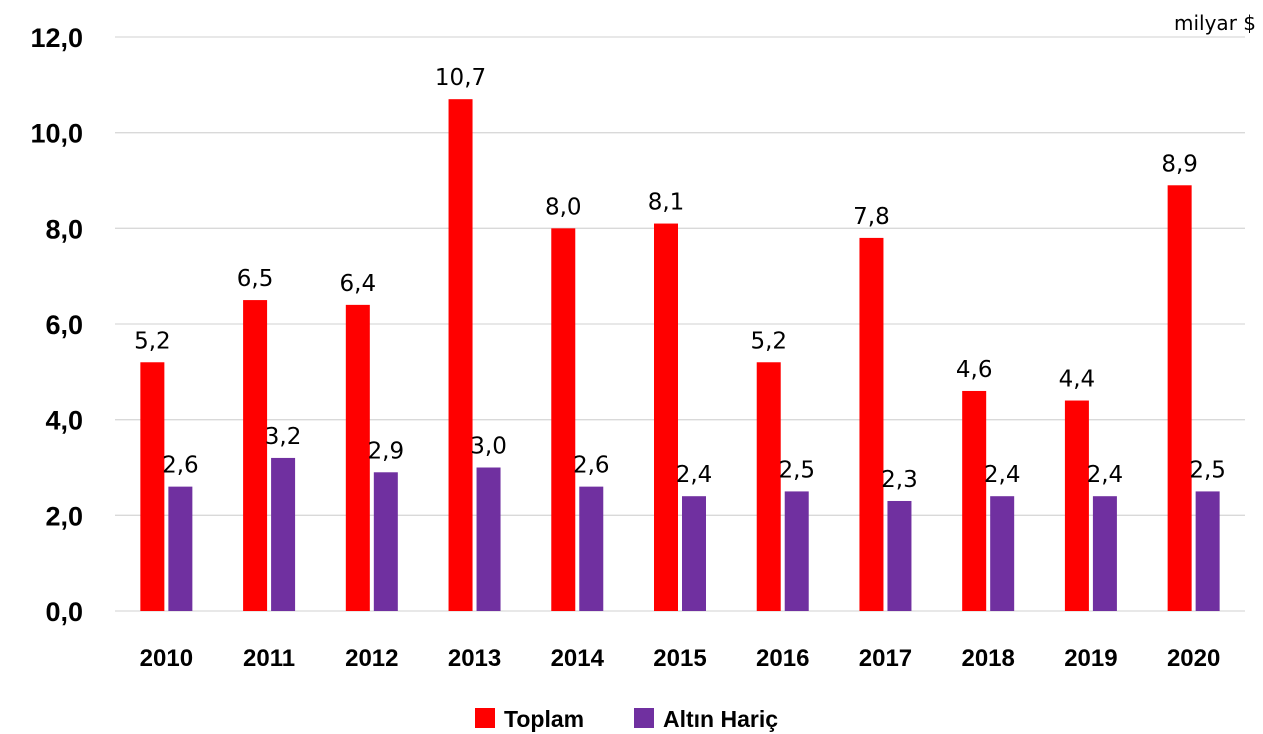 The width and height of the screenshot is (1263, 734). Describe the element at coordinates (666, 203) in the screenshot. I see `data-label: 8,1` at that location.